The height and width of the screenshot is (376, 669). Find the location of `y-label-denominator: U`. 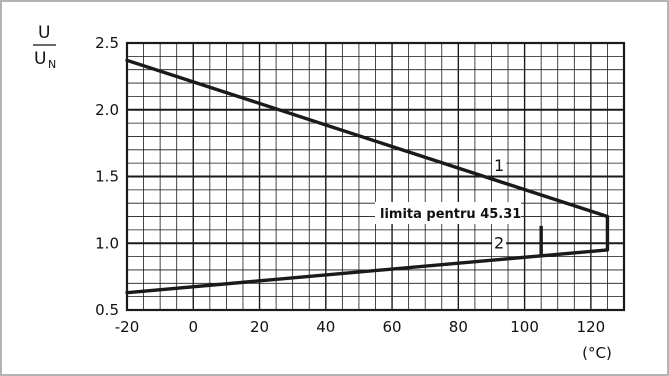

y-label-denominator: U is located at coordinates (40, 59).